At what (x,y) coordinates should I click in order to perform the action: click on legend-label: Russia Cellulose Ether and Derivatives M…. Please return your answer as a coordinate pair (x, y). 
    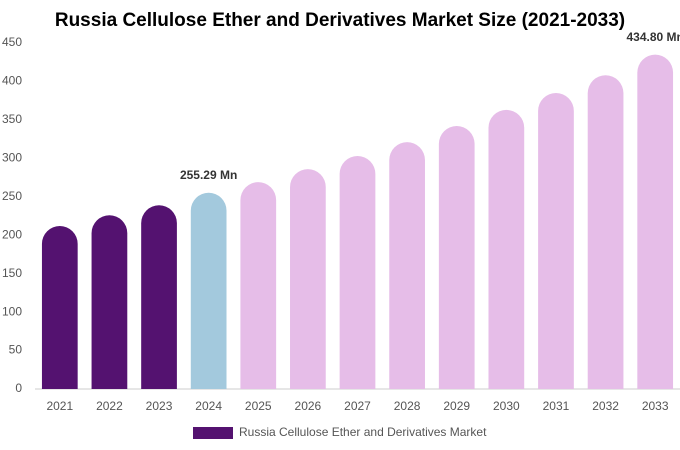
    Looking at the image, I should click on (363, 432).